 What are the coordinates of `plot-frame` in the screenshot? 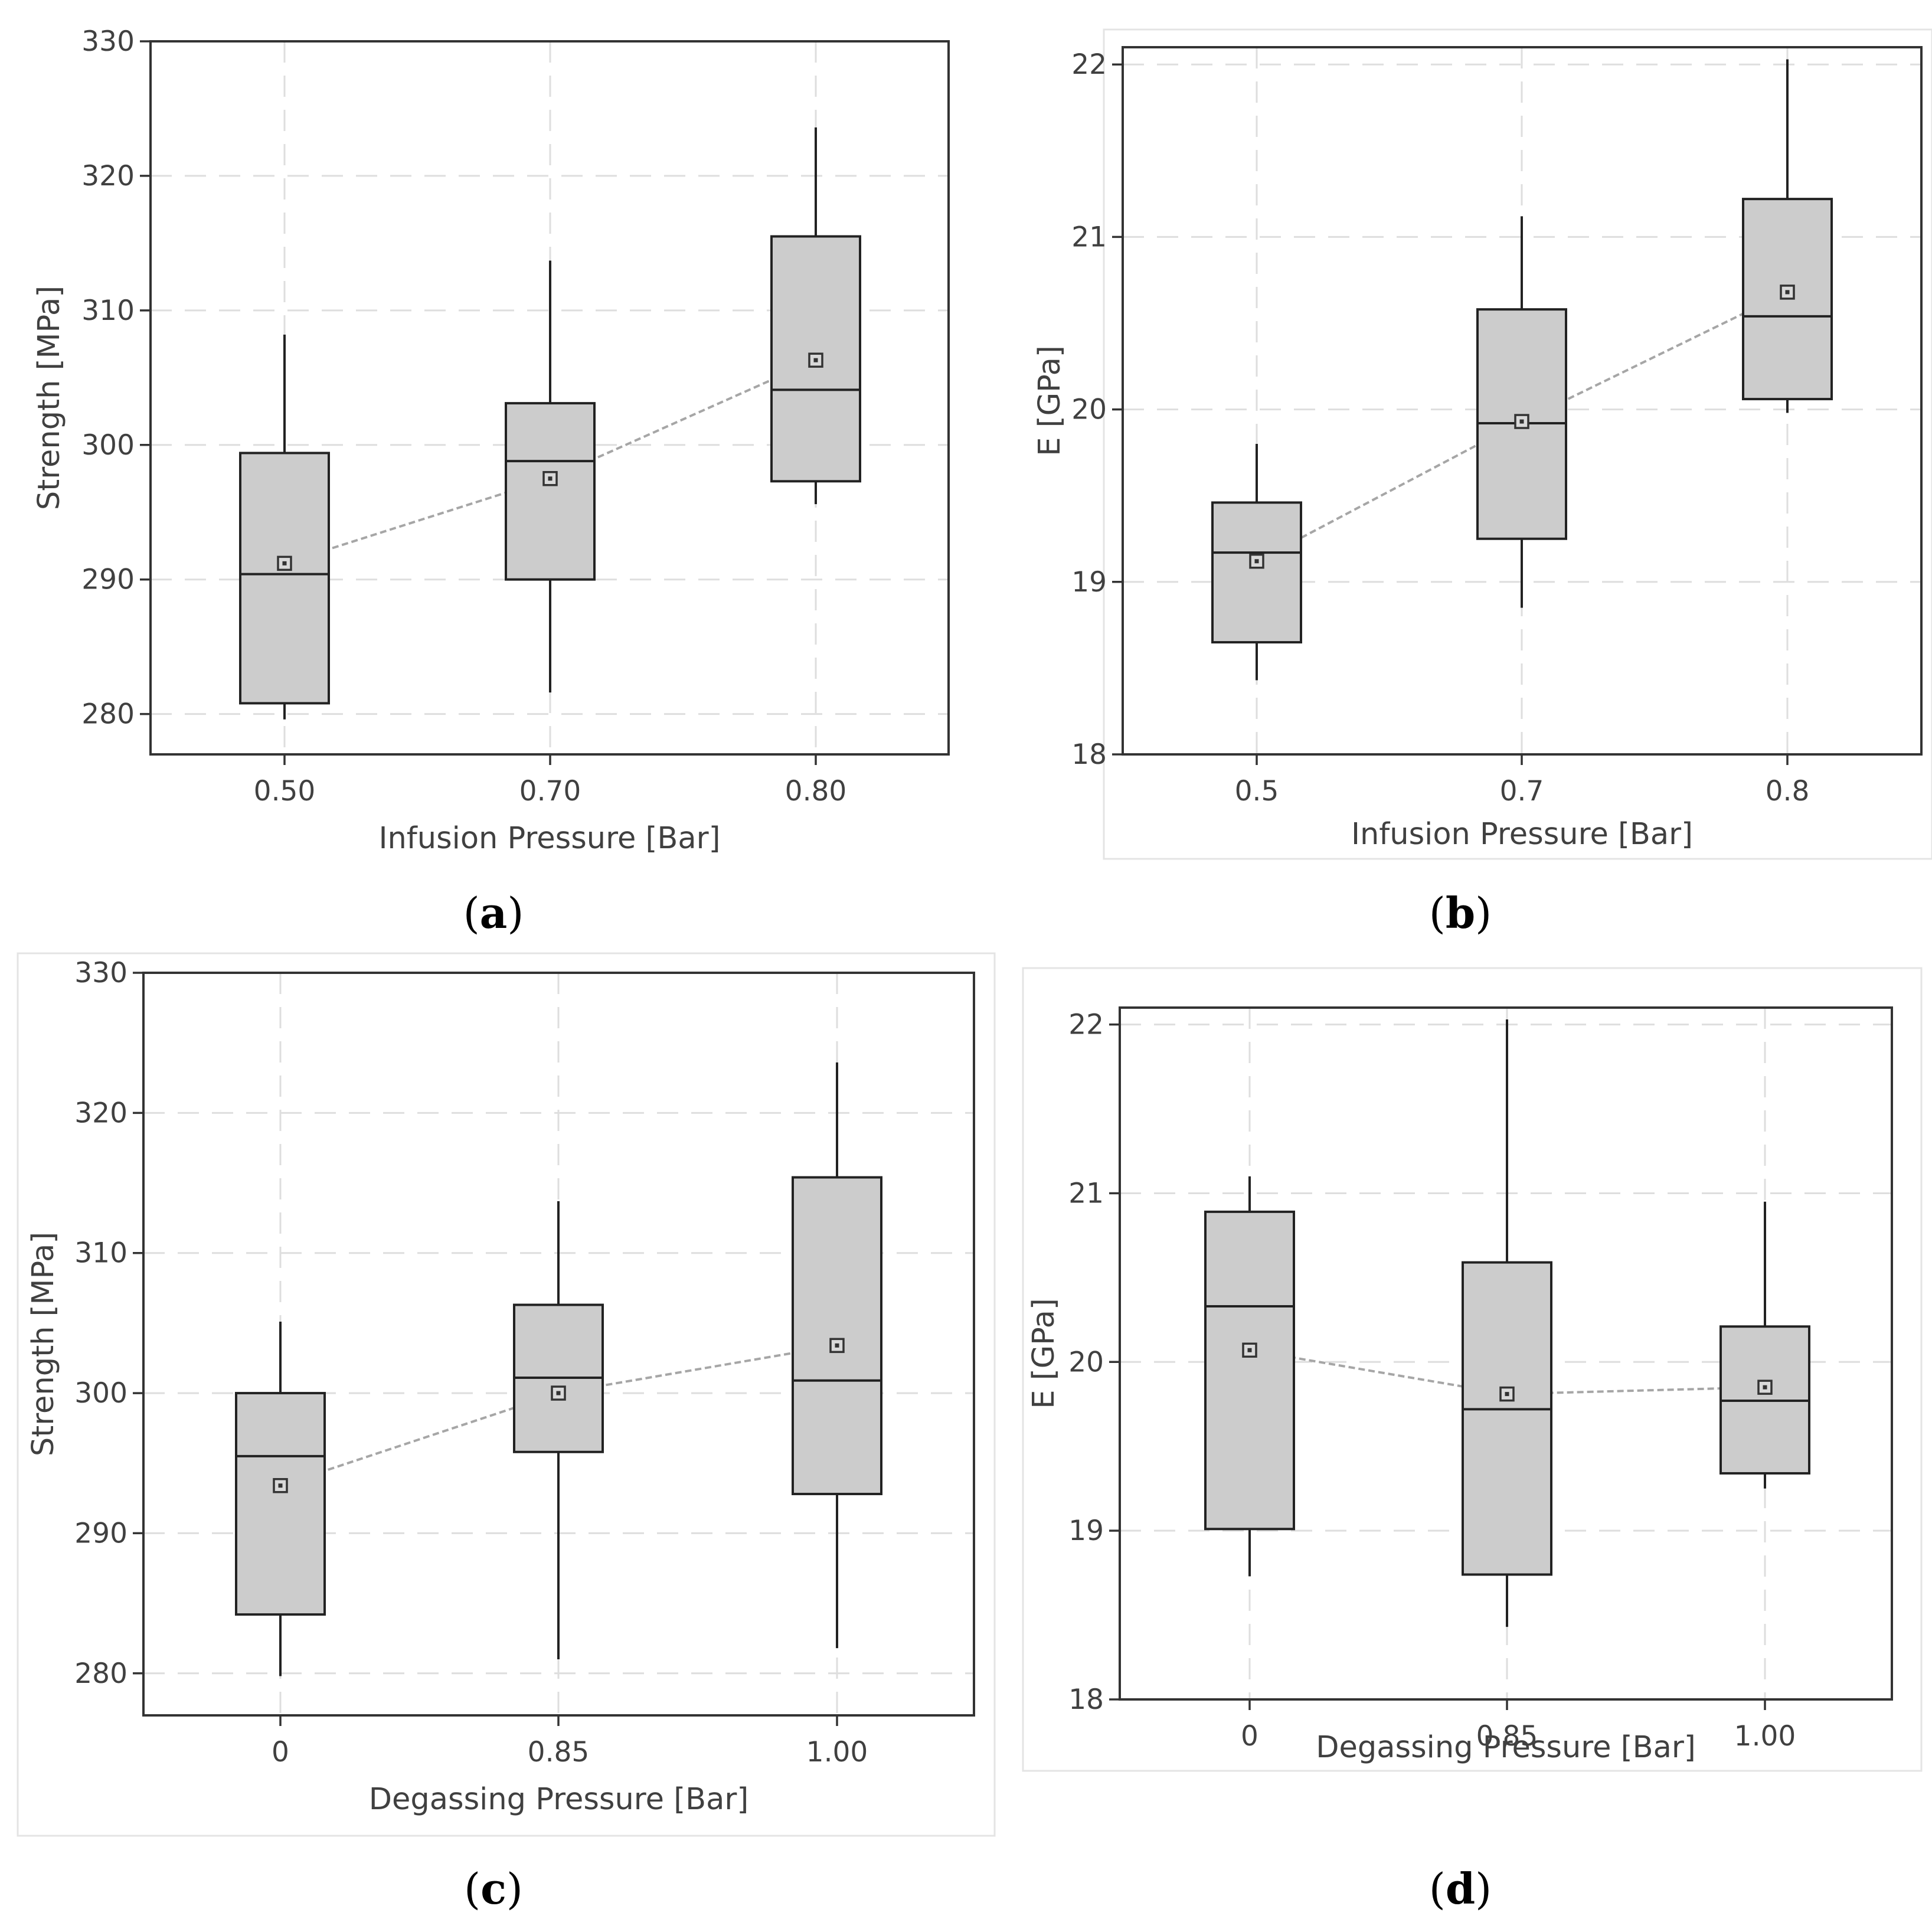 It's located at (1506, 1353).